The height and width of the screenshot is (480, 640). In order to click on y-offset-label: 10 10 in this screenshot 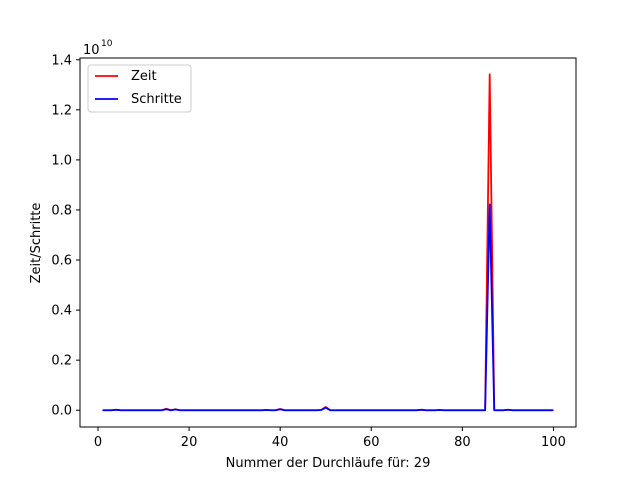, I will do `click(98, 48)`.